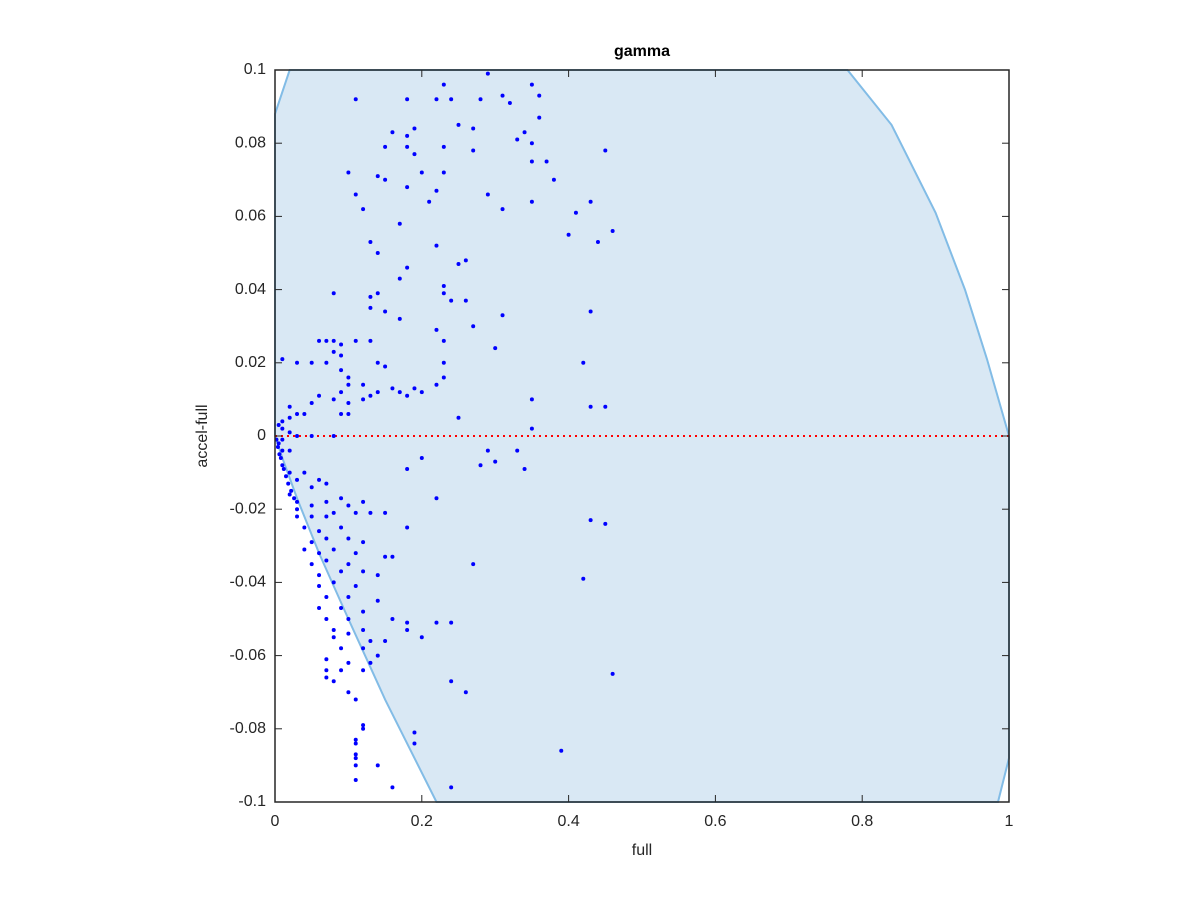  Describe the element at coordinates (248, 655) in the screenshot. I see `y-tick-label: -0.06` at that location.